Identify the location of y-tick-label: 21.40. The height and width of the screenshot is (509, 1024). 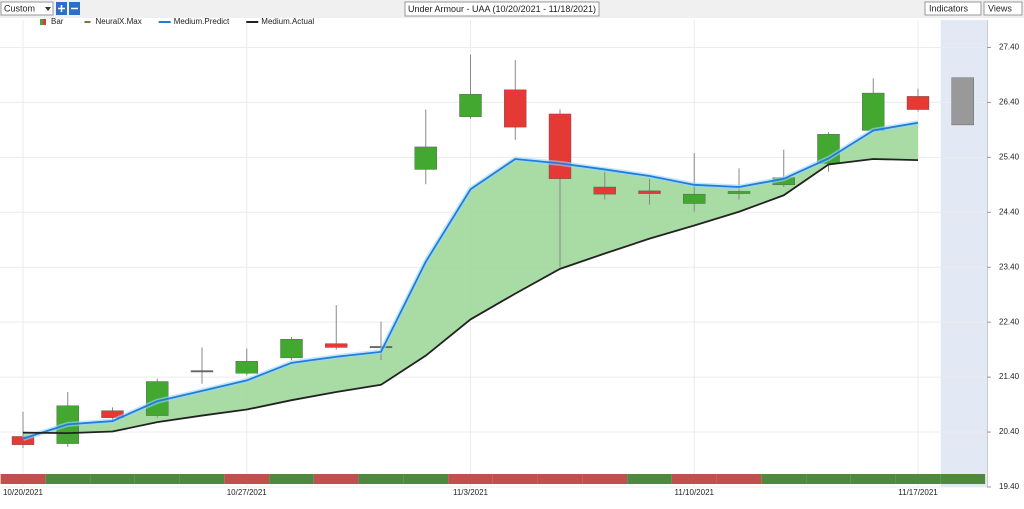
(1009, 376).